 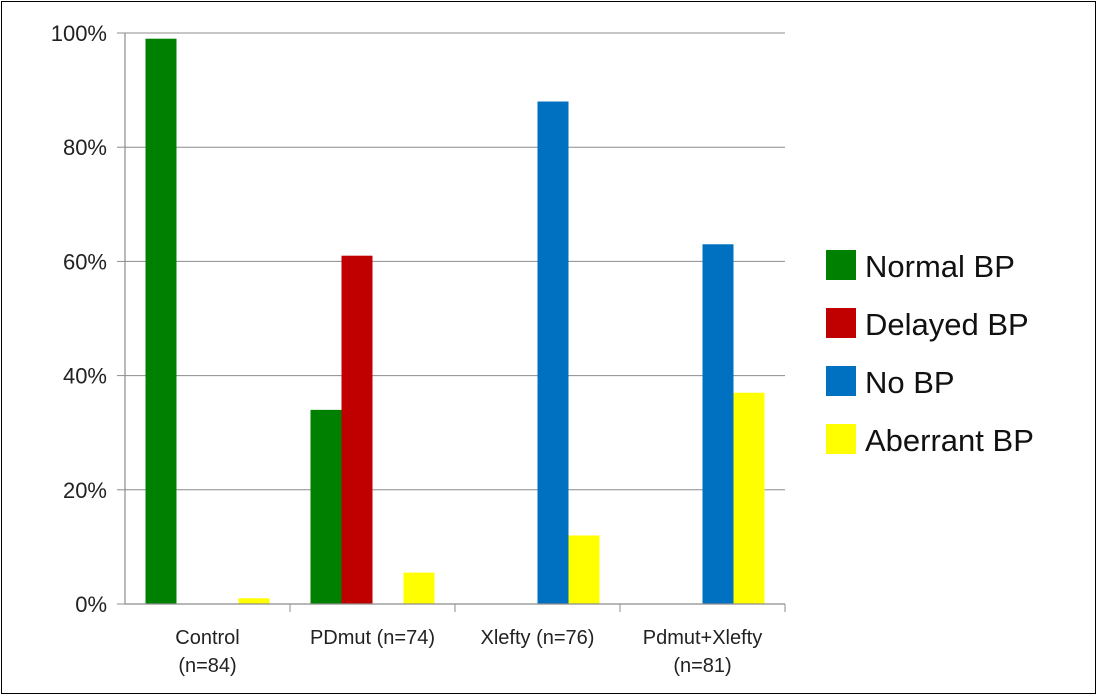 I want to click on y-tick-label: 100%, so click(x=79, y=33).